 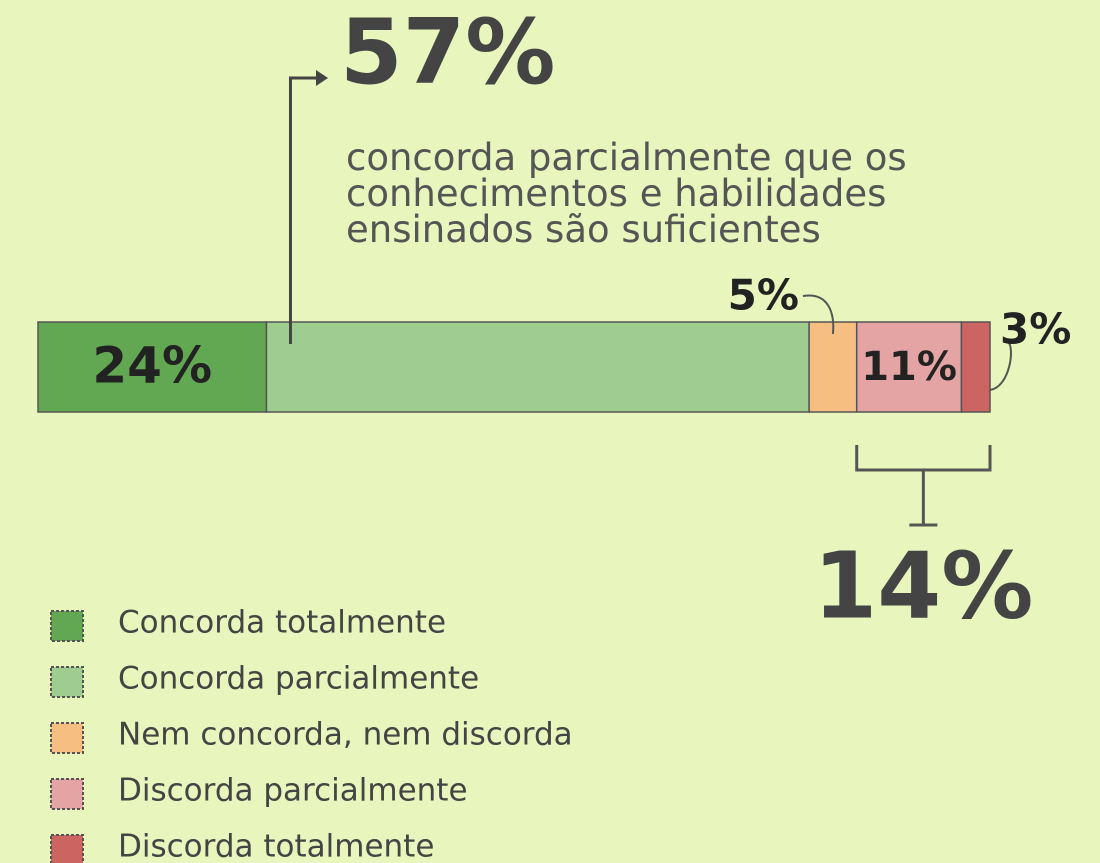 What do you see at coordinates (282, 623) in the screenshot?
I see `legend-label: Concorda totalmente` at bounding box center [282, 623].